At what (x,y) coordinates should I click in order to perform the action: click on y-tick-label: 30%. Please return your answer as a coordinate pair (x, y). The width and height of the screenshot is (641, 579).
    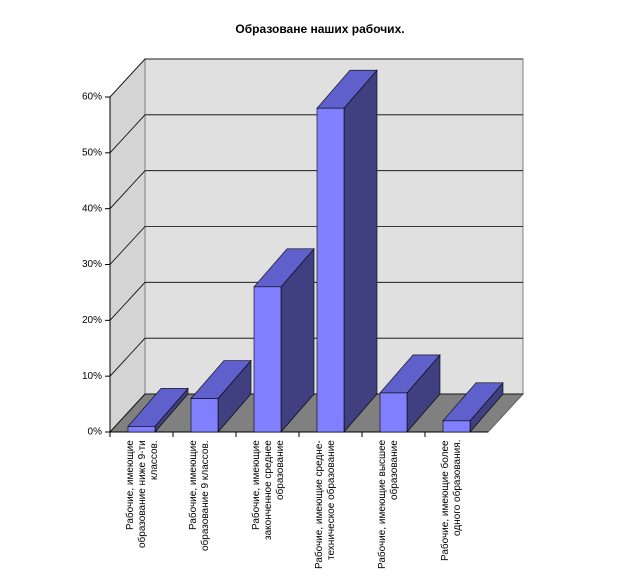
    Looking at the image, I should click on (92, 264).